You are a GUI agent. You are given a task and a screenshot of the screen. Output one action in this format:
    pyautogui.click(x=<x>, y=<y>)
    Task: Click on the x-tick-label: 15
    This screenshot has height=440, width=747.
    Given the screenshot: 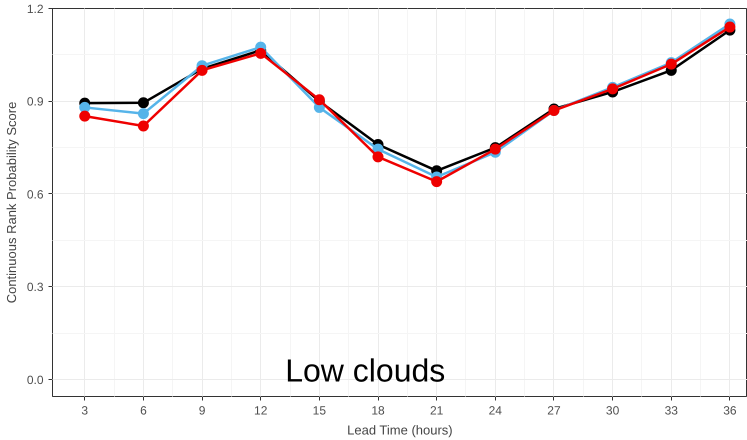 What is the action you would take?
    pyautogui.click(x=319, y=411)
    